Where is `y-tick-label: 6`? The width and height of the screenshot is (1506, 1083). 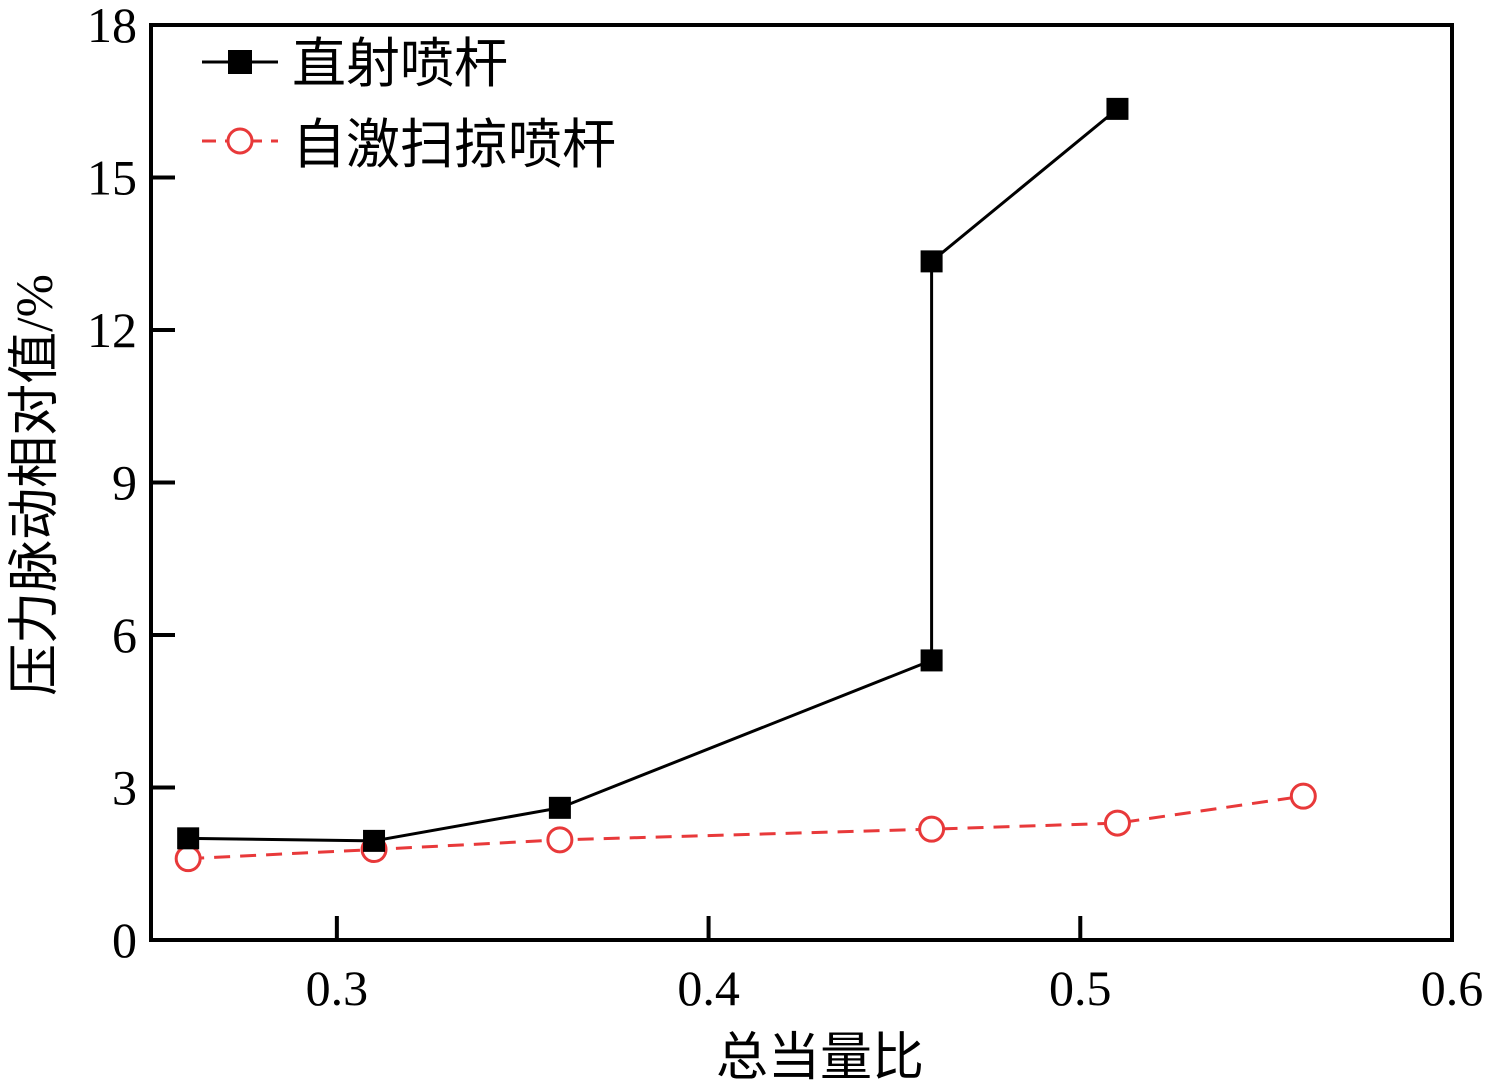
y-tick-label: 6 is located at coordinates (124, 635).